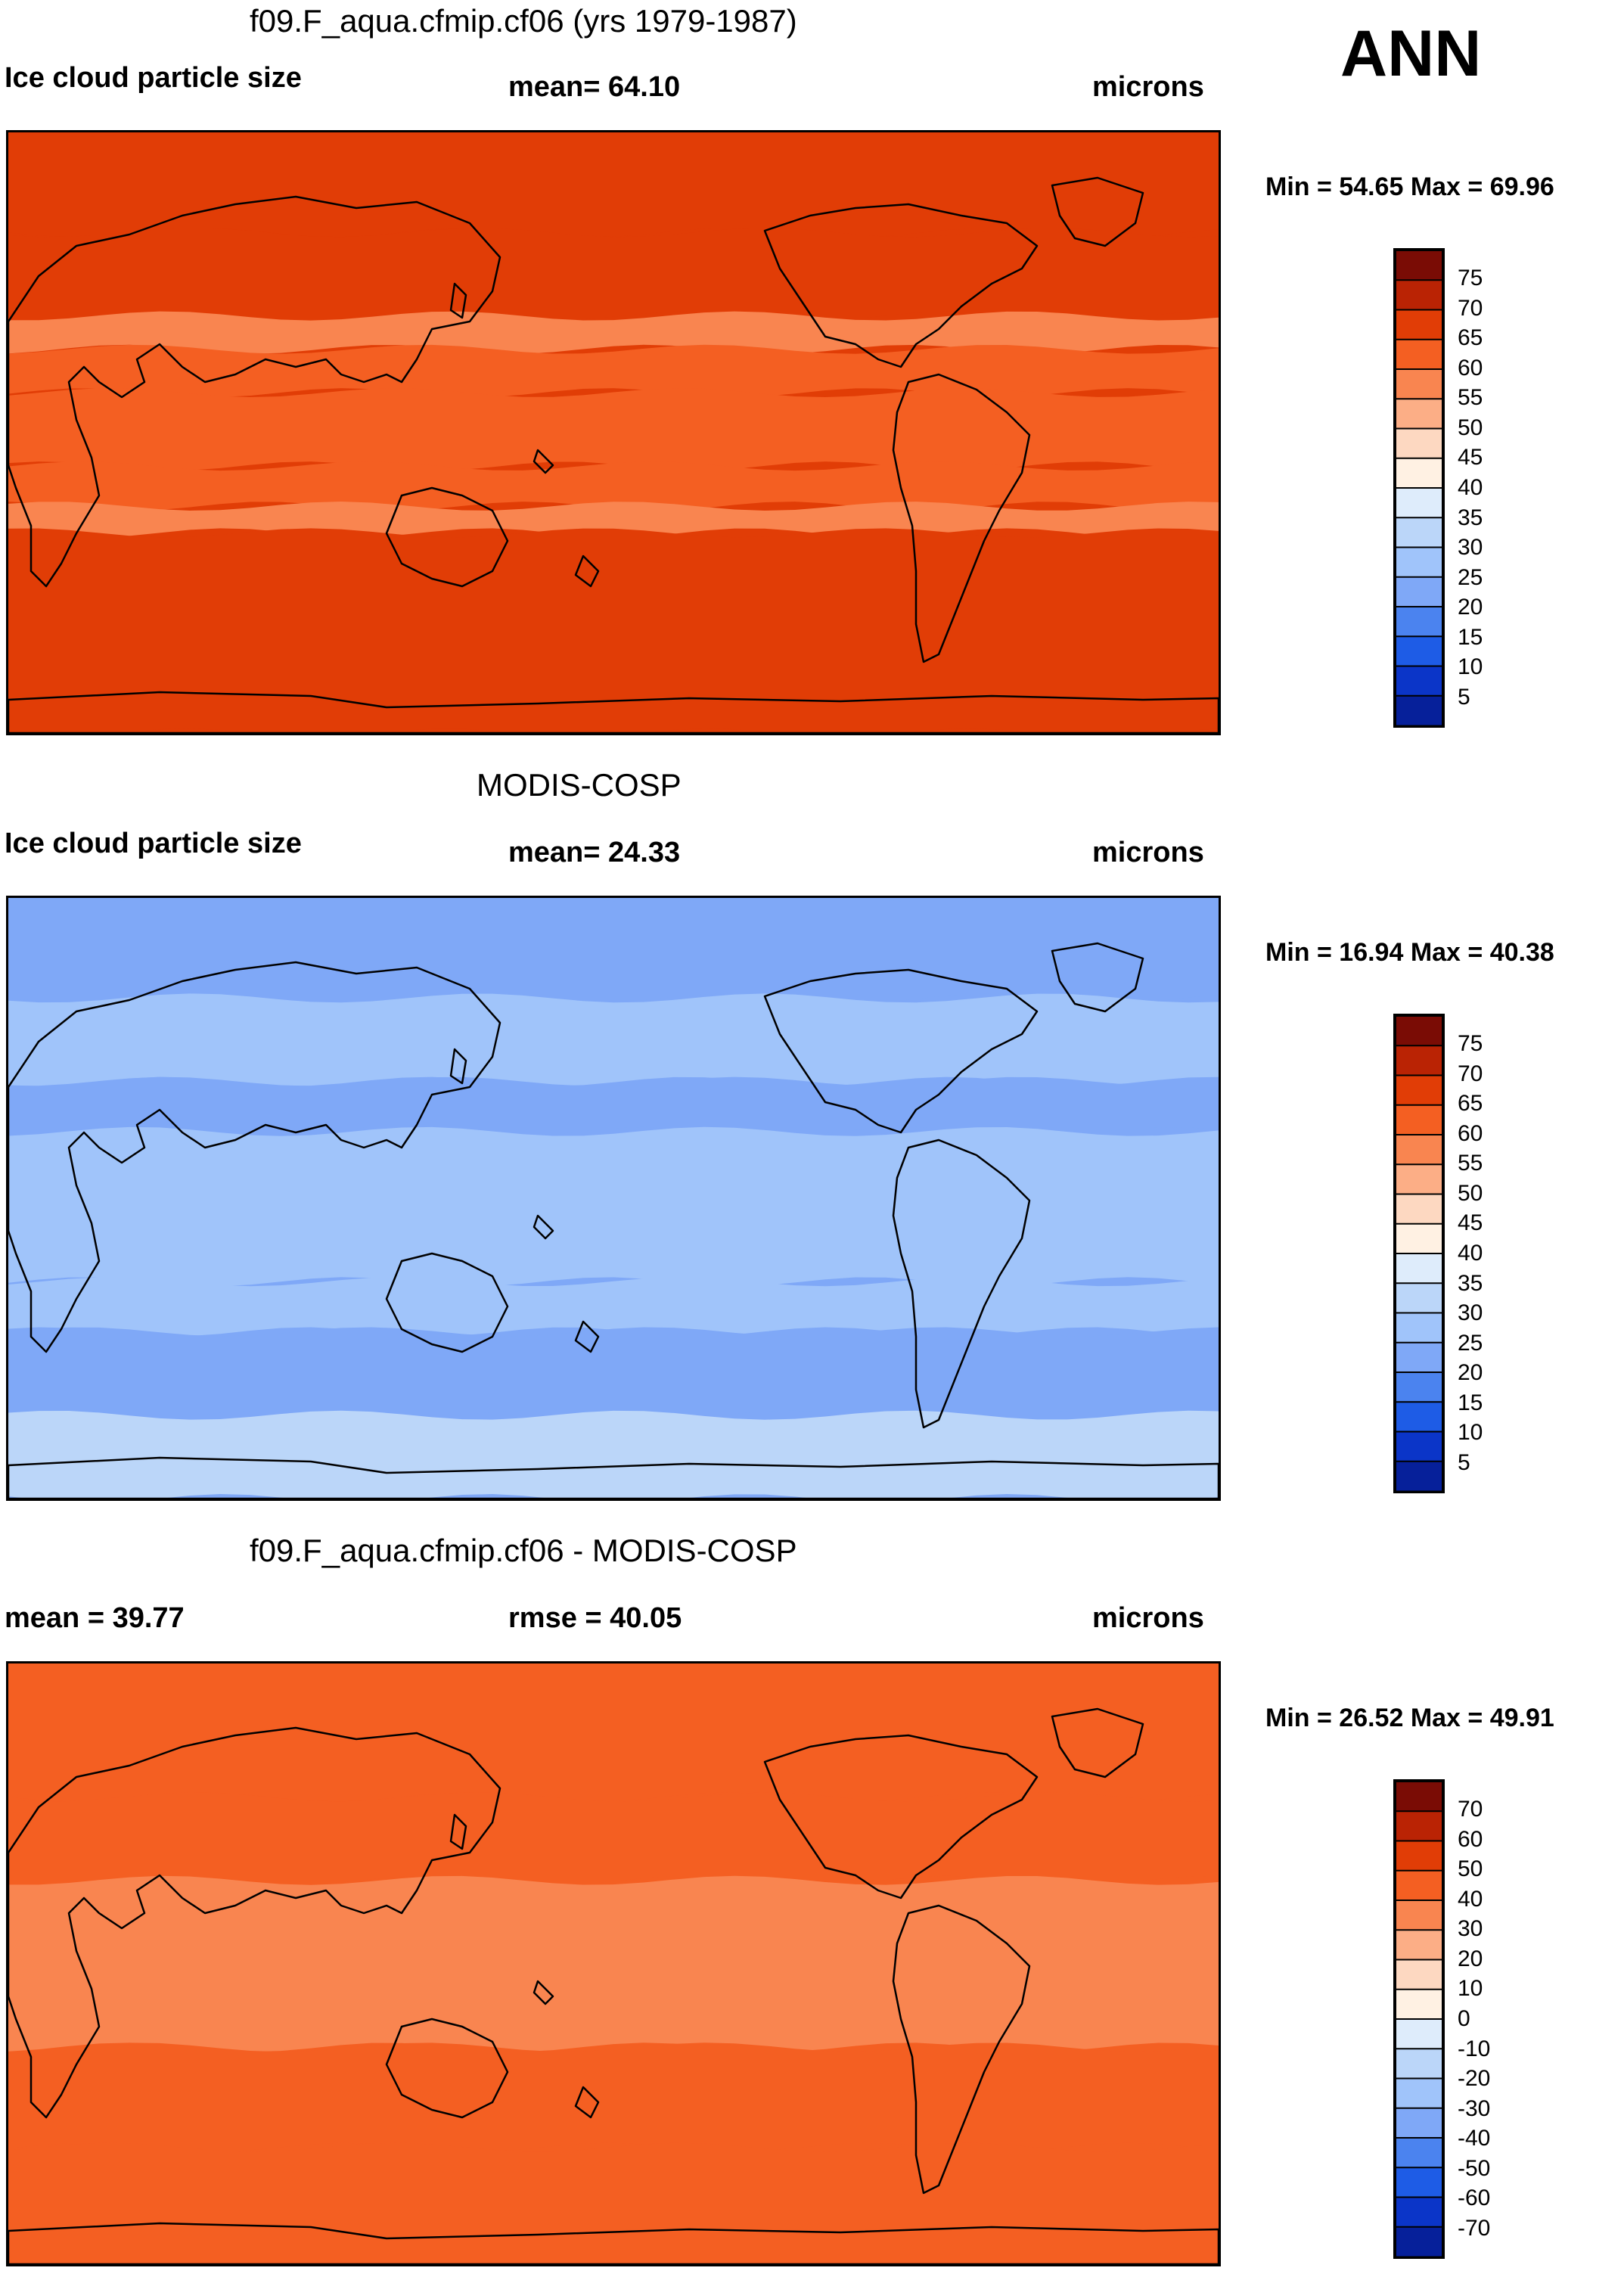 The height and width of the screenshot is (2277, 1624). I want to click on panel-3-units-label: microns, so click(1148, 1618).